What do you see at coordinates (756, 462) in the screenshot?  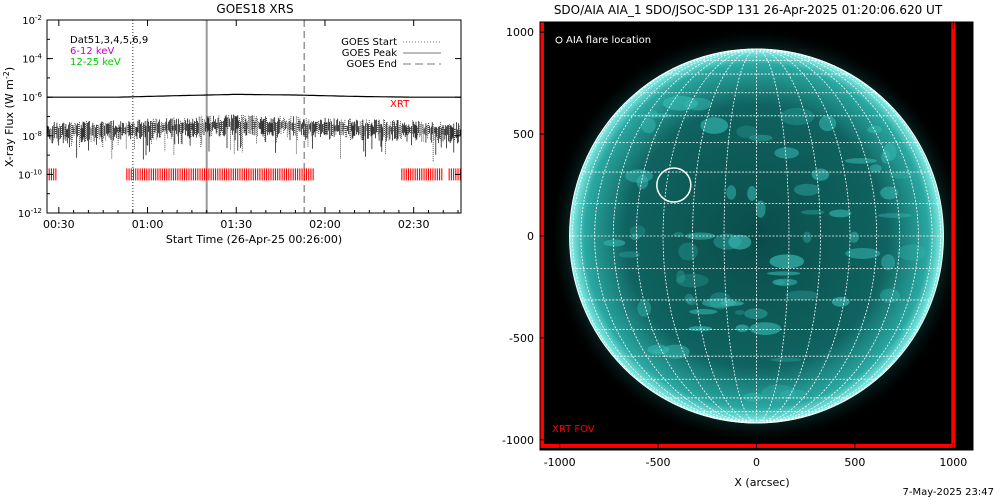 I see `aia-x-tick-label: 0` at bounding box center [756, 462].